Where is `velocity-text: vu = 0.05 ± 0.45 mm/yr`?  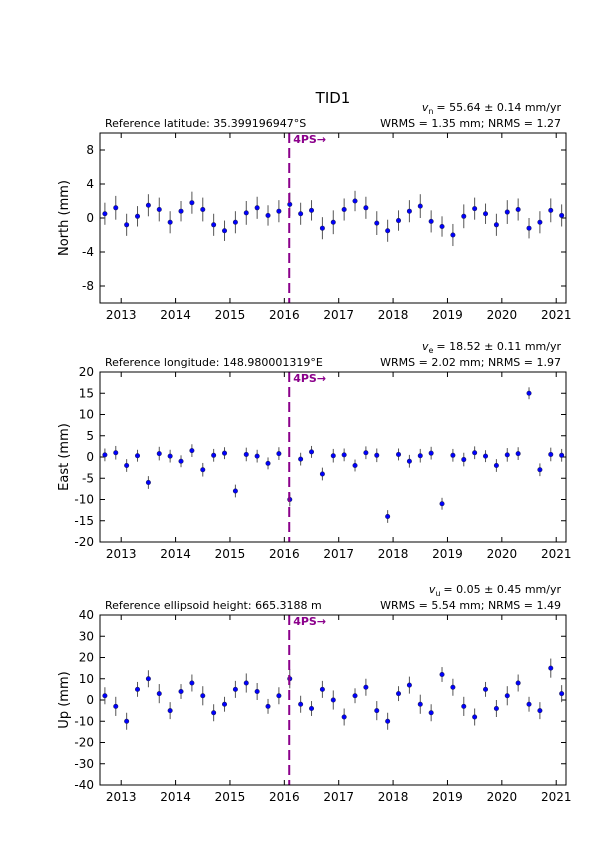 velocity-text: vu = 0.05 ± 0.45 mm/yr is located at coordinates (495, 590).